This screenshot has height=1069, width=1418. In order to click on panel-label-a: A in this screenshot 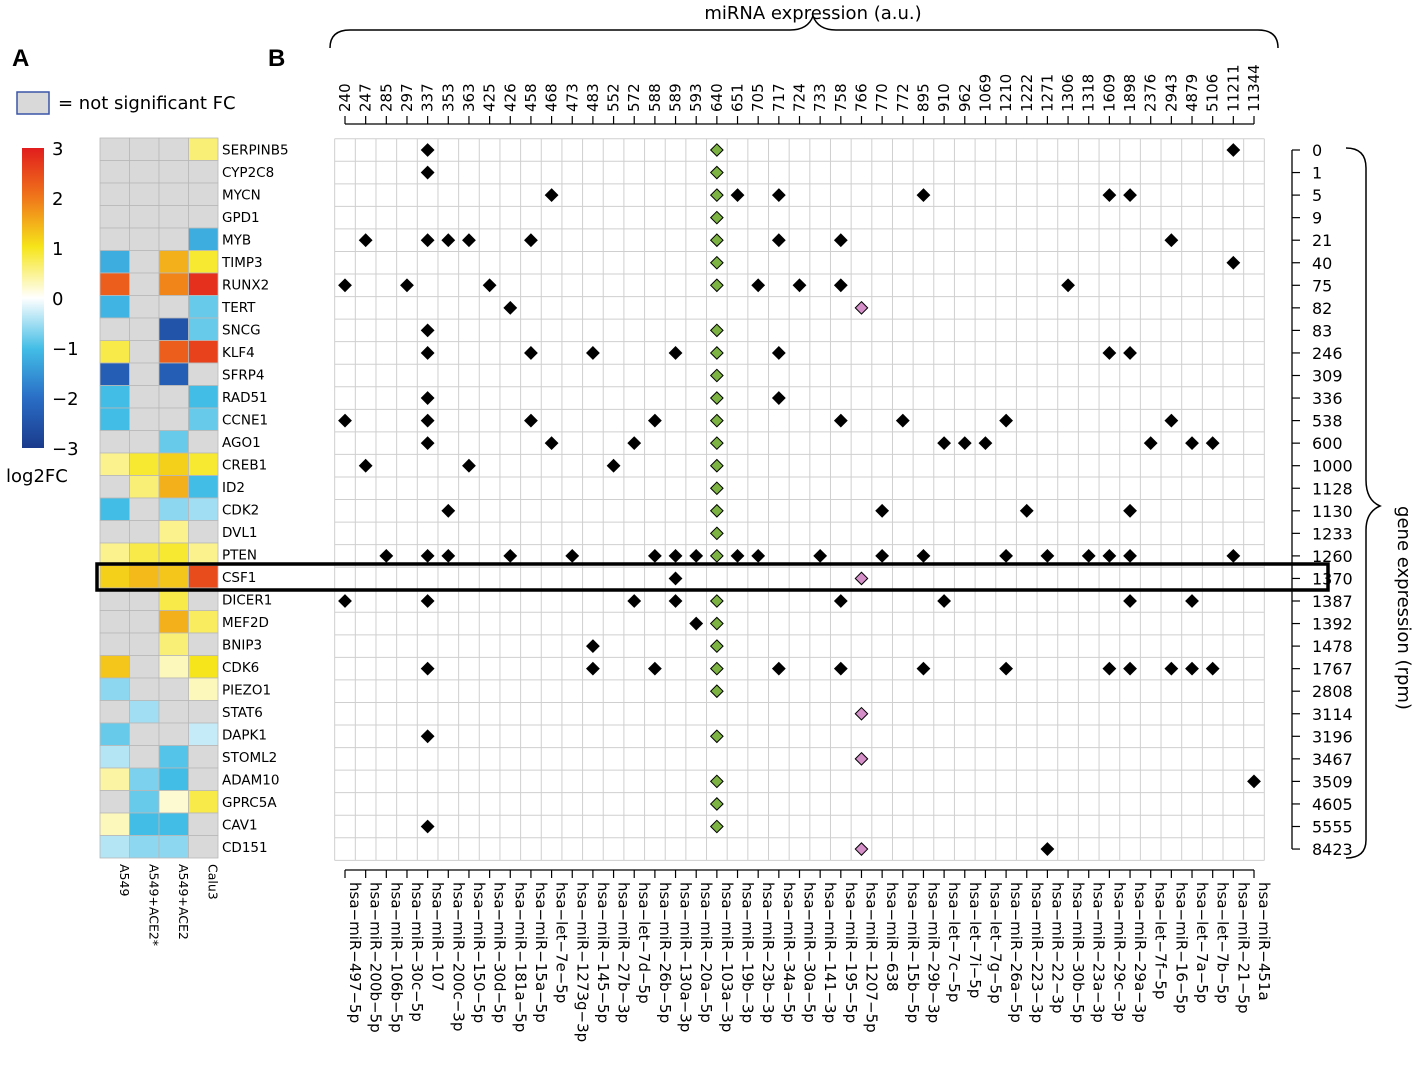, I will do `click(20, 58)`.